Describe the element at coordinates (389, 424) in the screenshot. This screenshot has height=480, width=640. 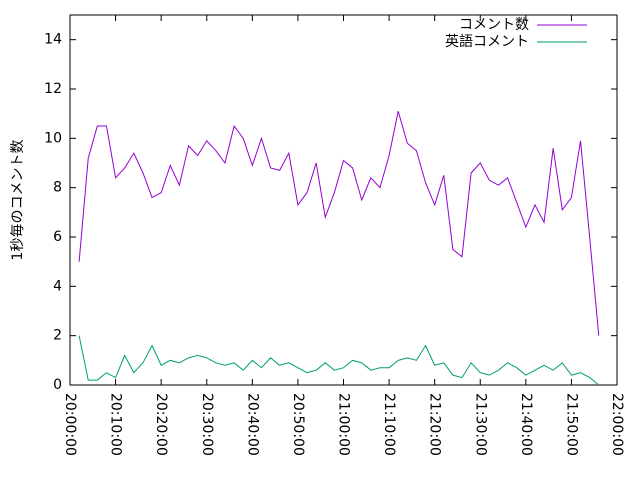
I see `x-tick-label: 21:10:00` at that location.